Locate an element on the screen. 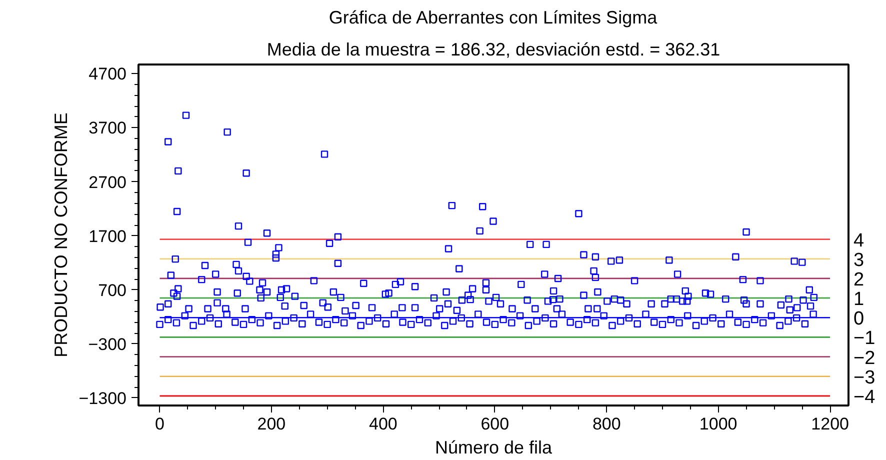  y-tick-label: −1300 is located at coordinates (102, 398).